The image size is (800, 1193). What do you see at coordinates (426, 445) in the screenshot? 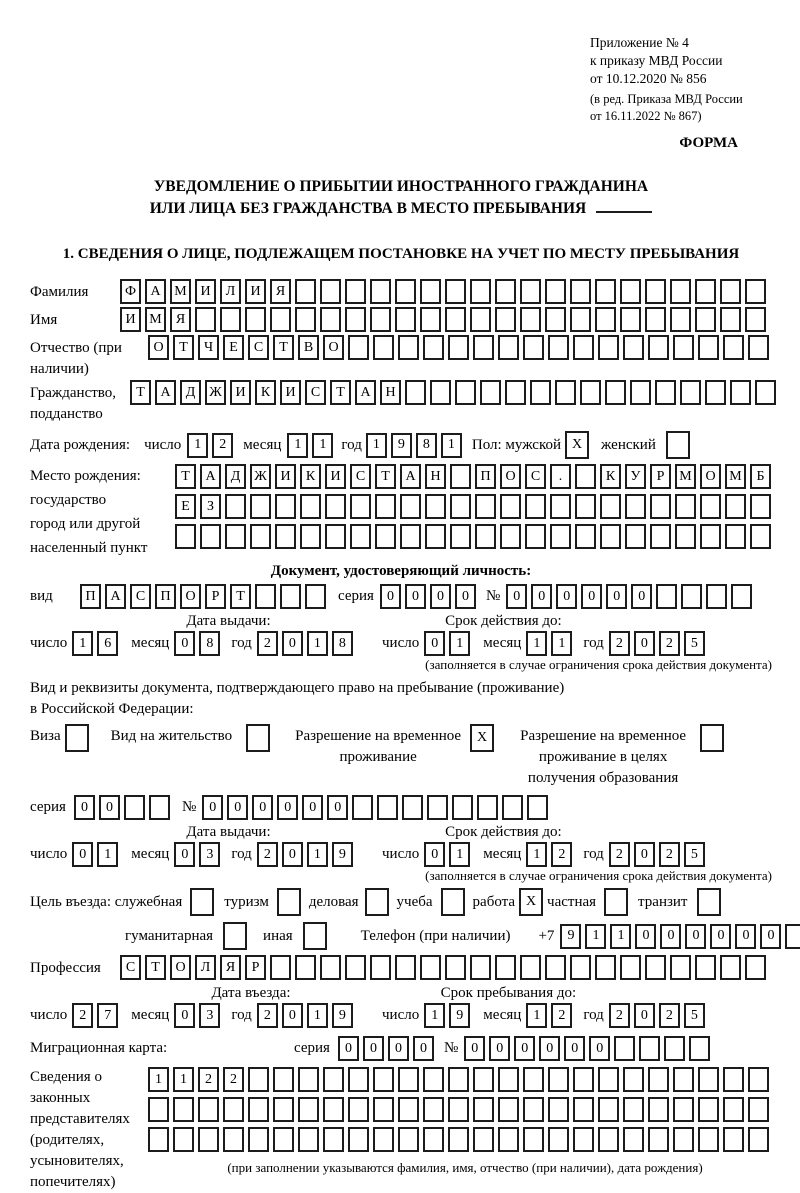
I see `char-box: 8` at bounding box center [426, 445].